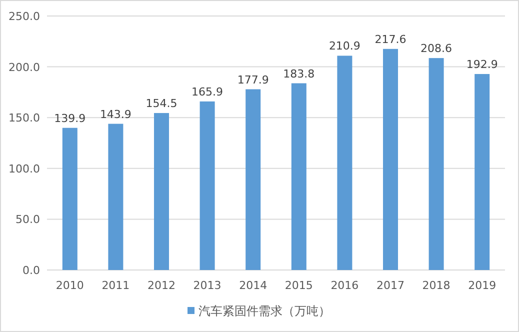 The image size is (519, 332). I want to click on y-tick-label: 150.0, so click(24, 118).